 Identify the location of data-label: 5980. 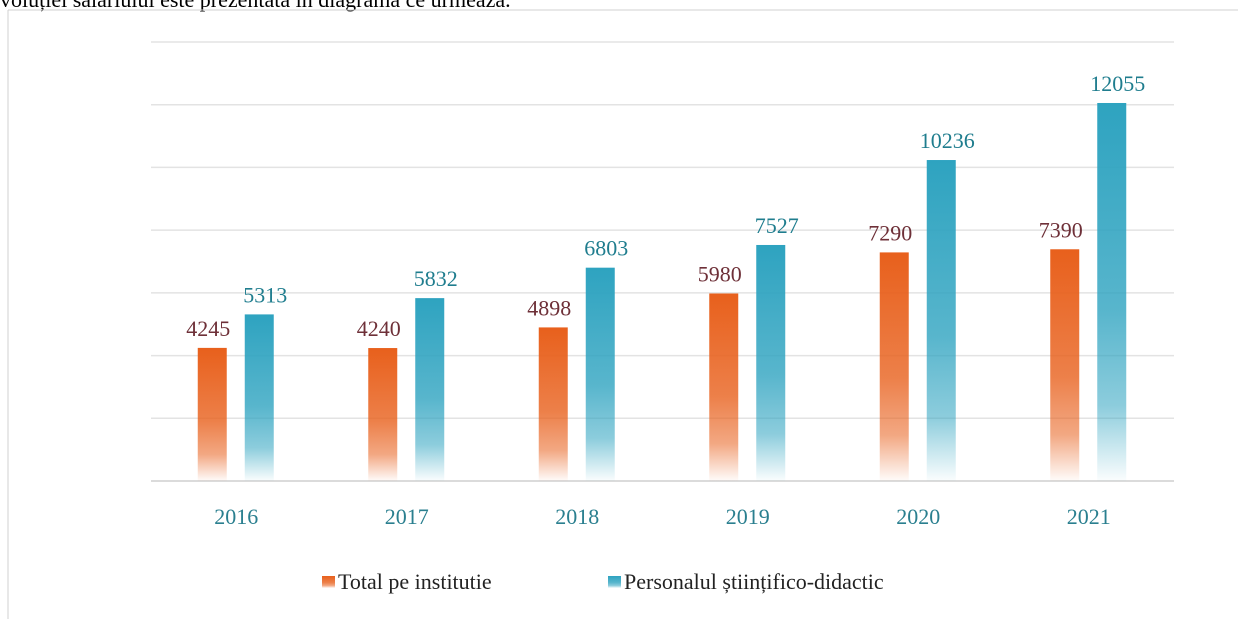
(720, 273).